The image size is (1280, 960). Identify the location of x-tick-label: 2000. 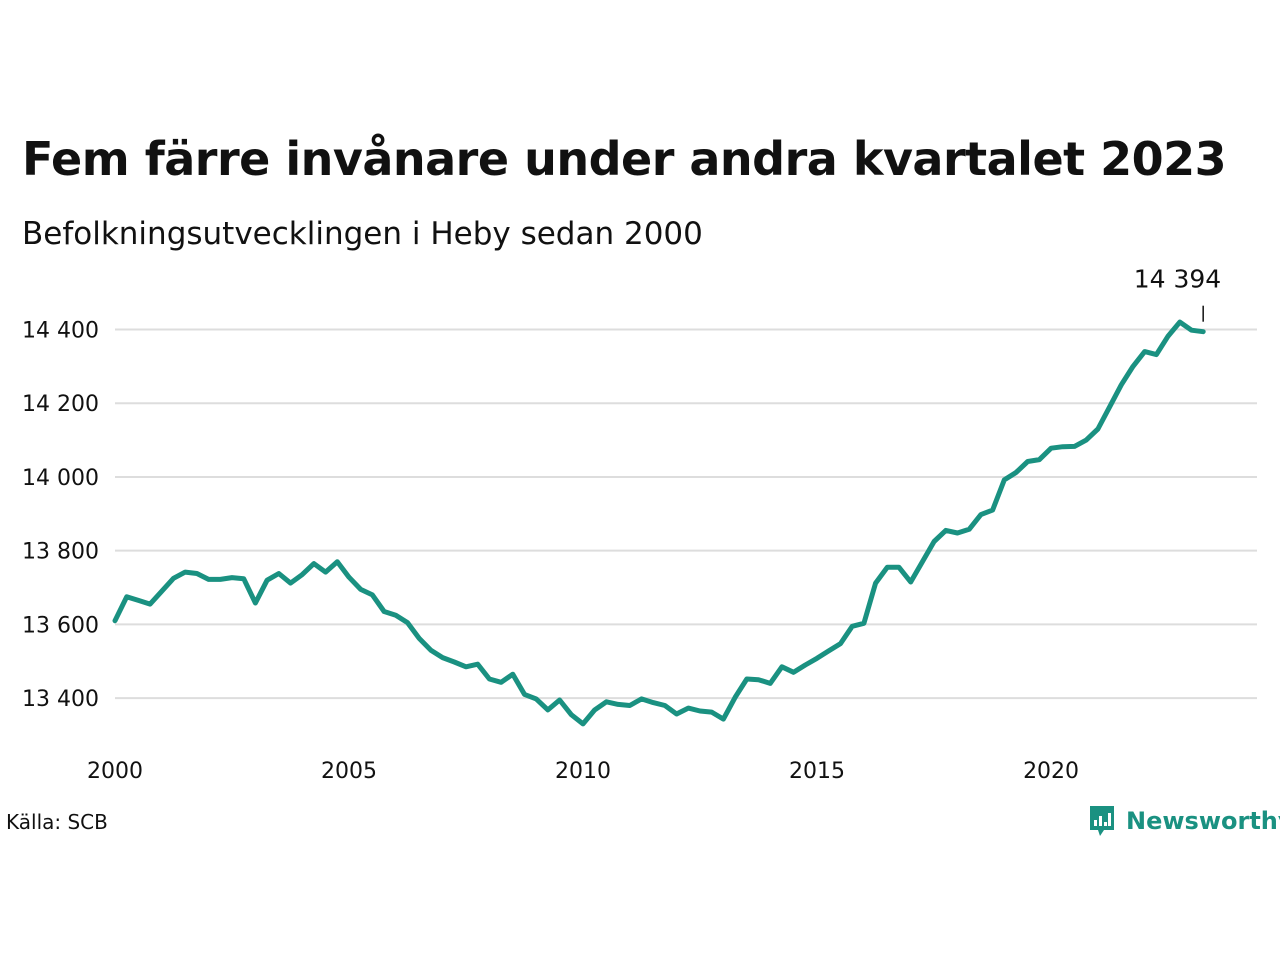
(115, 771).